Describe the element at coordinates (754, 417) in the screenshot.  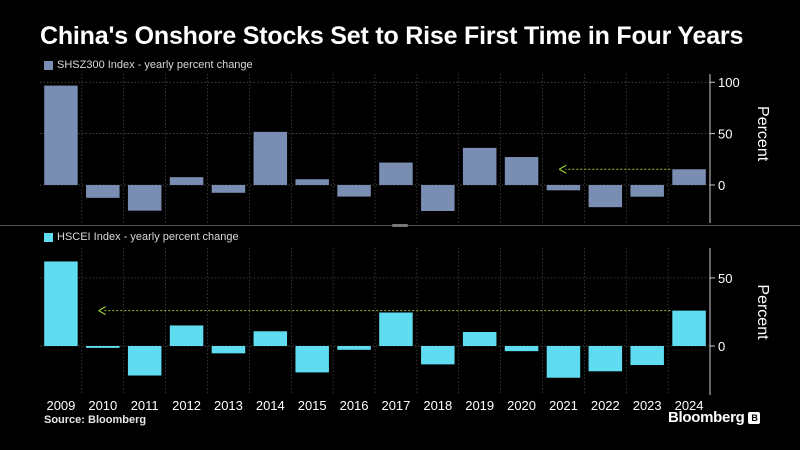
I see `brand-badge-icon: B` at that location.